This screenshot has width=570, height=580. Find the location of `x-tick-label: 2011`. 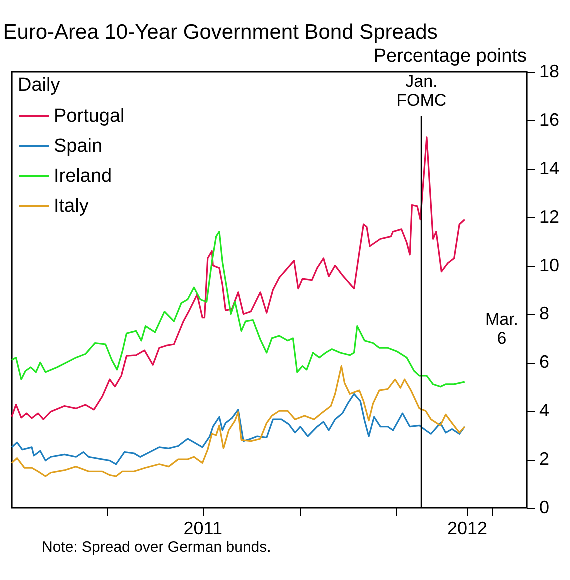

x-tick-label: 2011 is located at coordinates (203, 528).